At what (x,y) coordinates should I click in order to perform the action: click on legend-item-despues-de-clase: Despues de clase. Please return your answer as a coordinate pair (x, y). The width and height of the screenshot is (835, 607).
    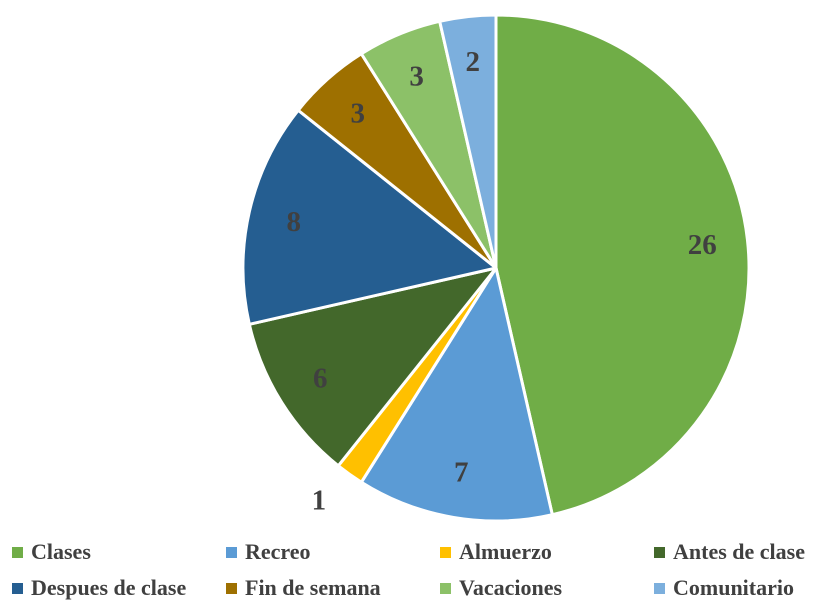
    Looking at the image, I should click on (99, 588).